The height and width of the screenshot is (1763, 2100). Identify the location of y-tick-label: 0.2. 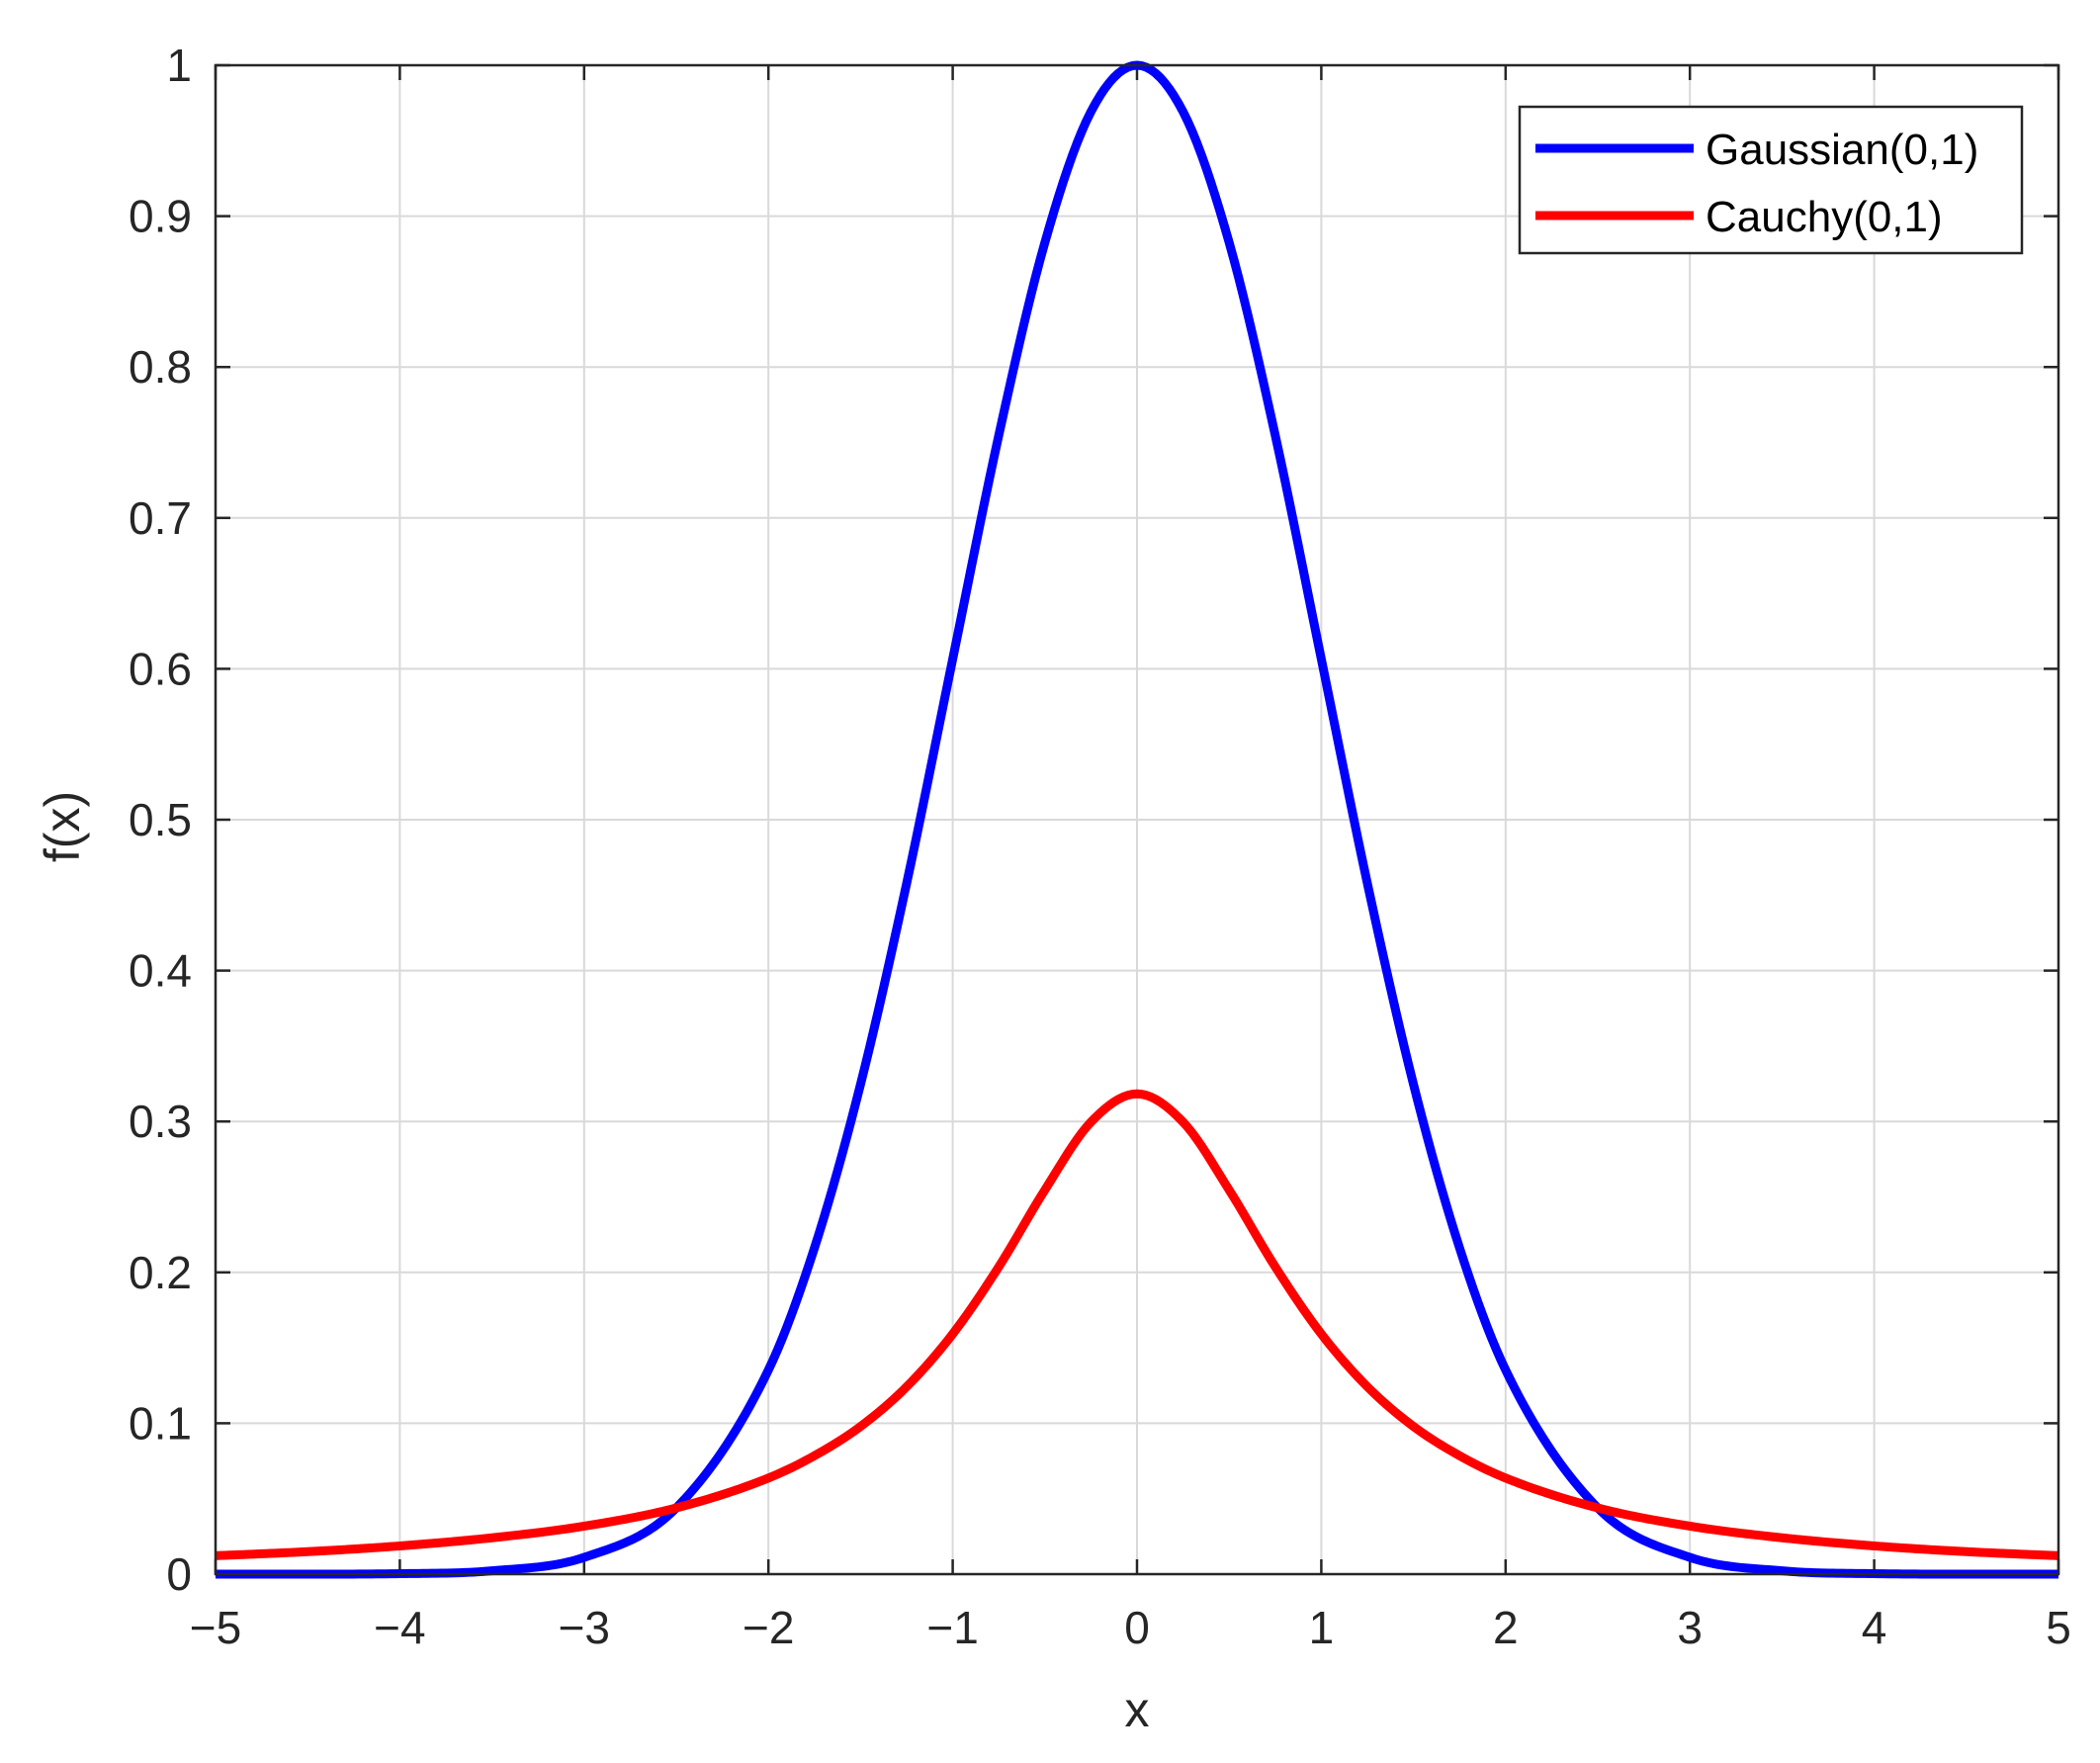
(160, 1272).